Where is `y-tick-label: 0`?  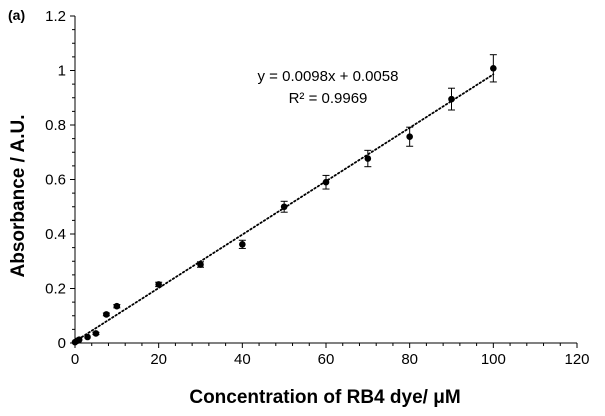 y-tick-label: 0 is located at coordinates (62, 343).